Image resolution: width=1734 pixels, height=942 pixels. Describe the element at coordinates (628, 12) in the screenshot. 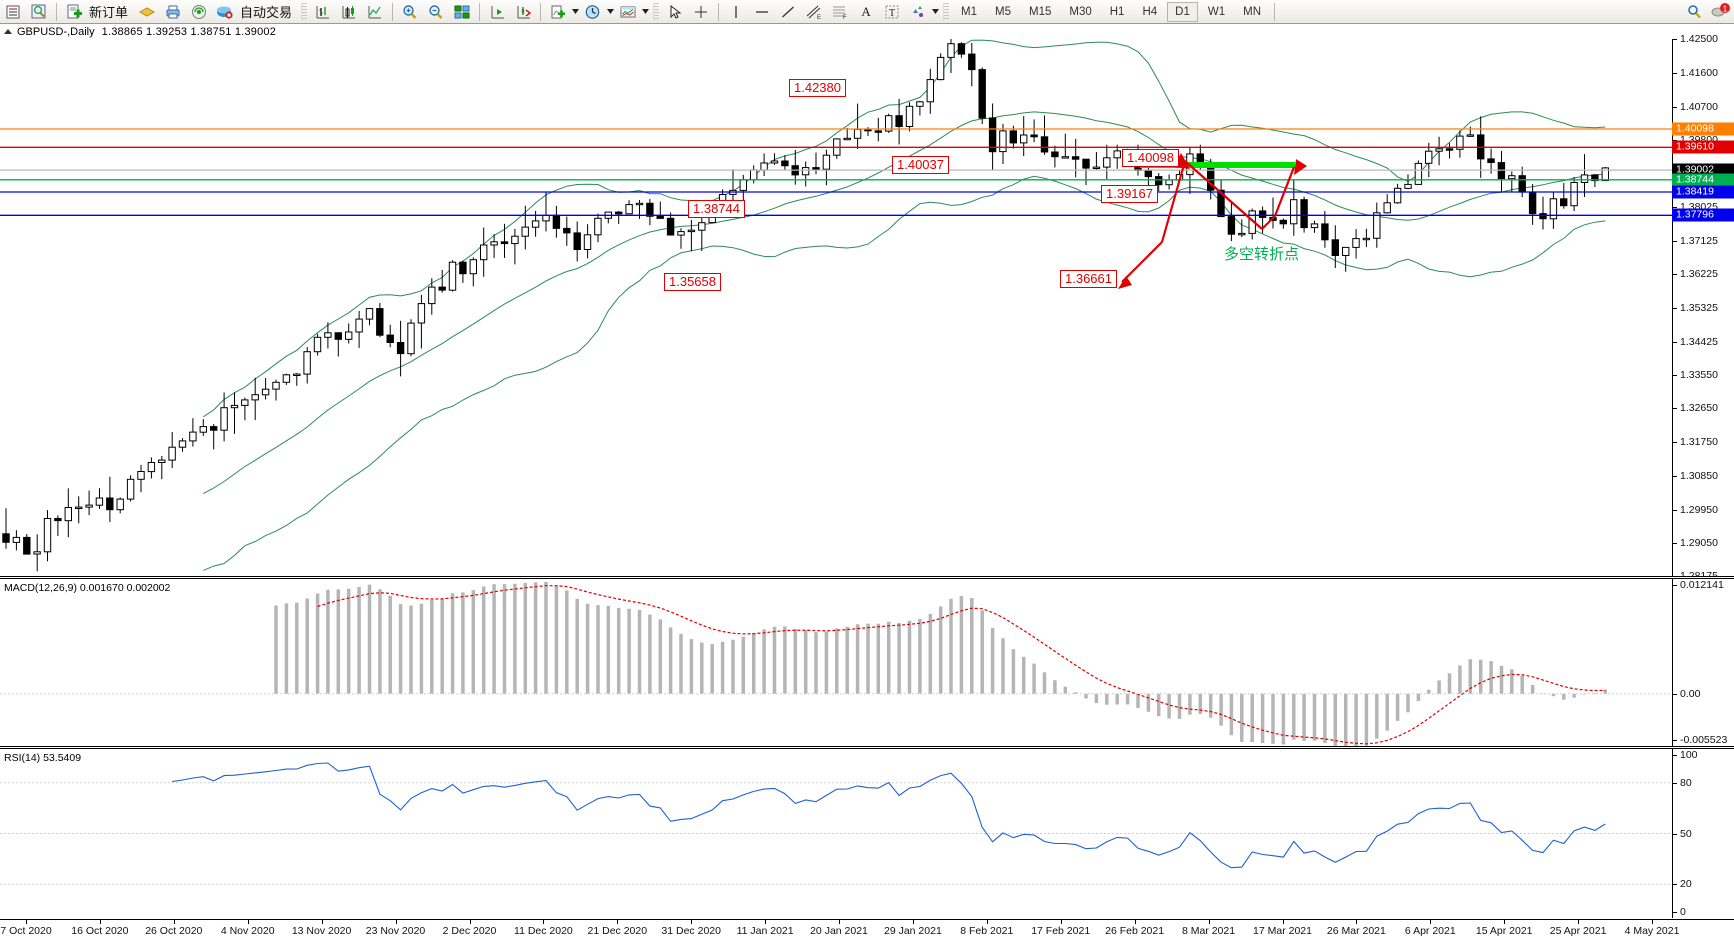

I see `templates-icon` at that location.